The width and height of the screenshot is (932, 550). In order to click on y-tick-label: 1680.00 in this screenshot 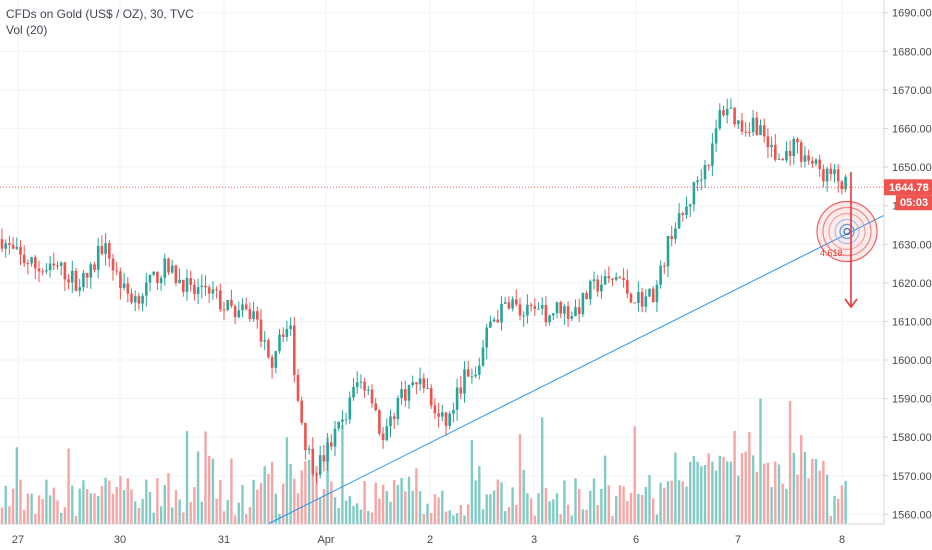, I will do `click(912, 52)`.